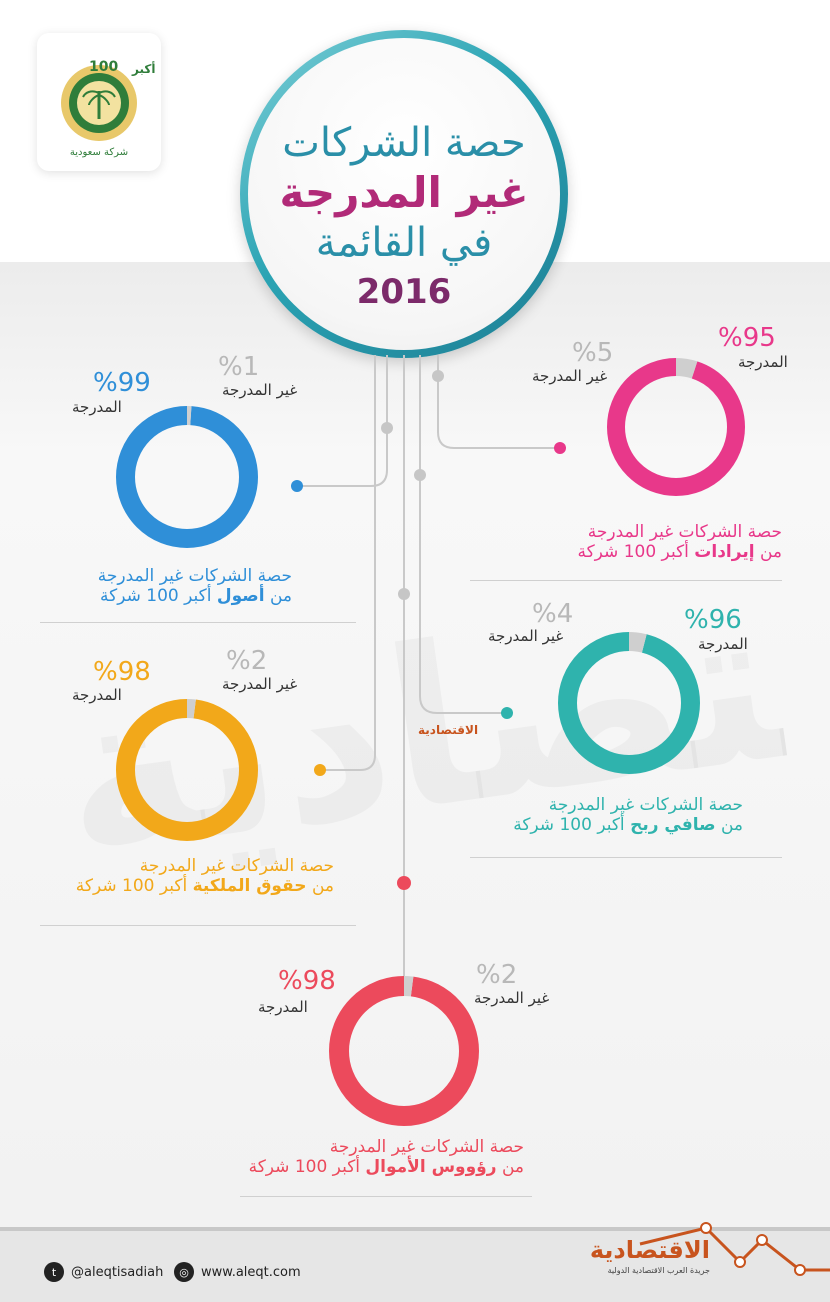 The height and width of the screenshot is (1302, 830). I want to click on capital-unlisted-segment, so click(404, 1051).